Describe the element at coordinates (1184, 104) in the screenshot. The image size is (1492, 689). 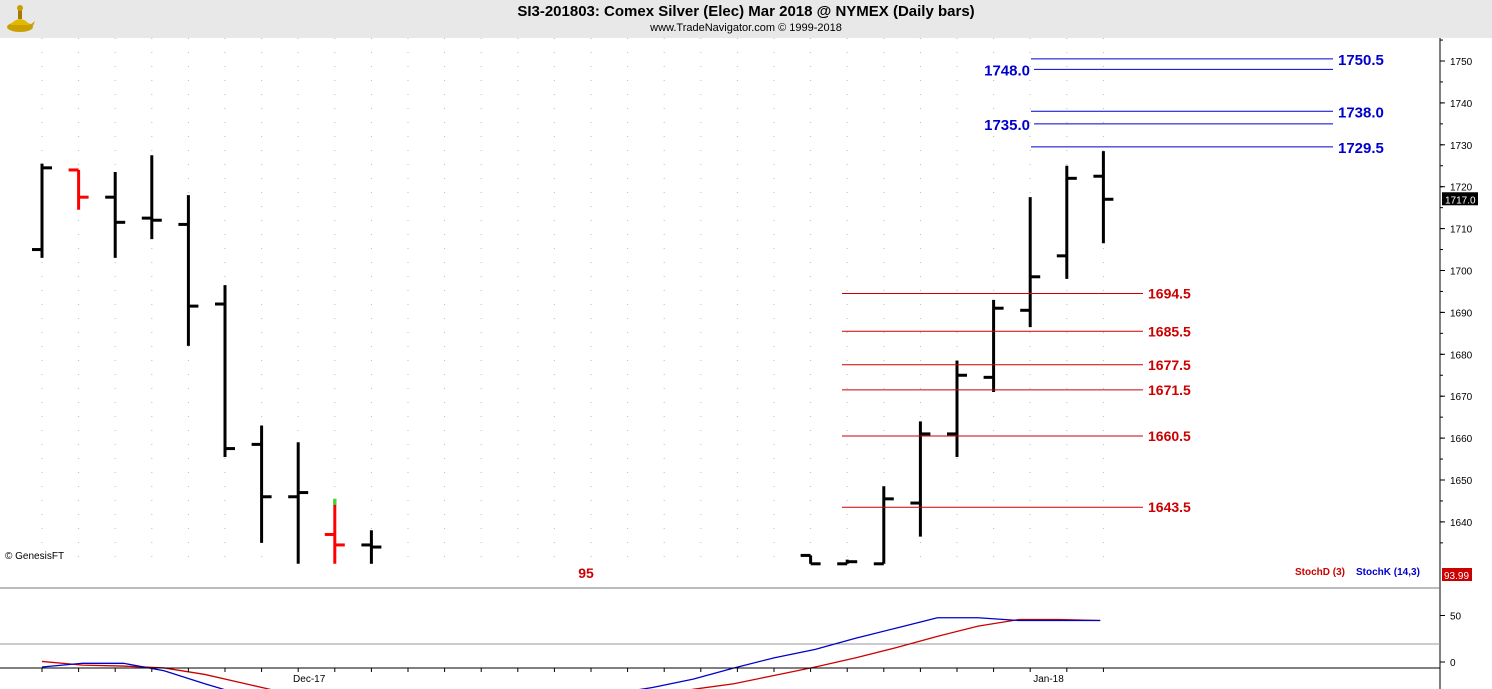
I see `resistance-lines: 1750.5 1748.0 1738.0 1735.0 1729.5` at that location.